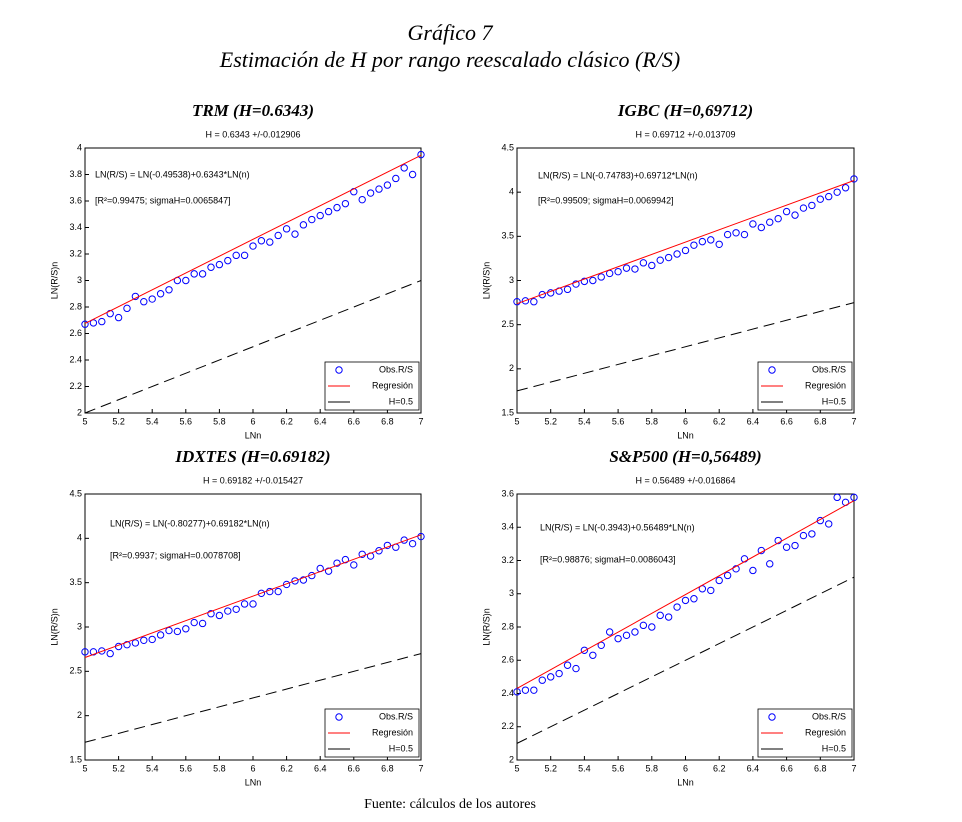 This screenshot has height=822, width=962. I want to click on annotation: LN(R/S) = LN(-0.3943)+0.56489*LN(n), so click(617, 527).